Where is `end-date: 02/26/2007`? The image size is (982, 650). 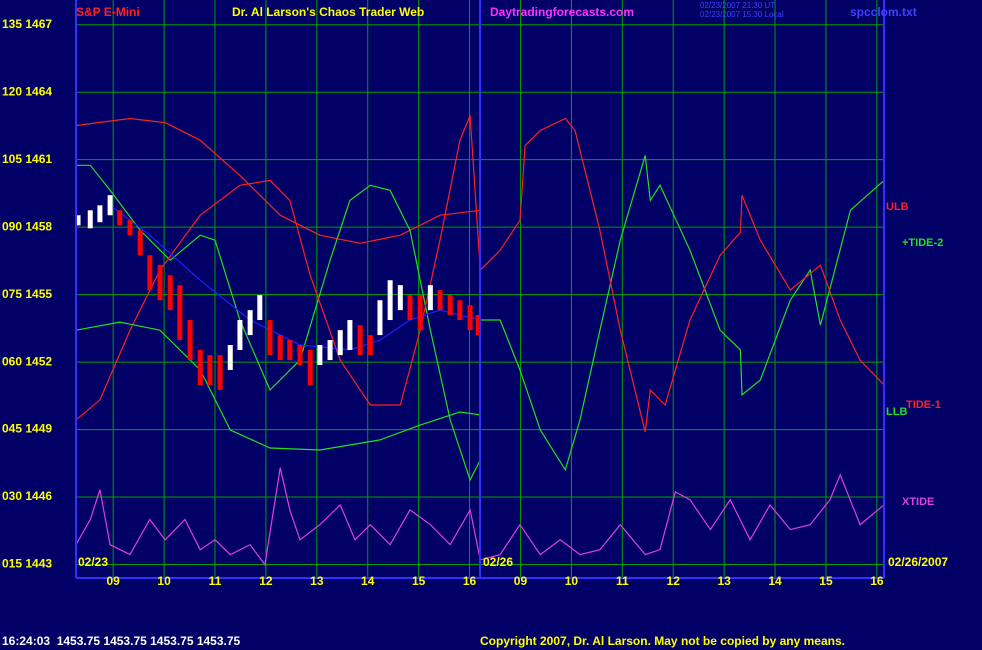
end-date: 02/26/2007 is located at coordinates (918, 562).